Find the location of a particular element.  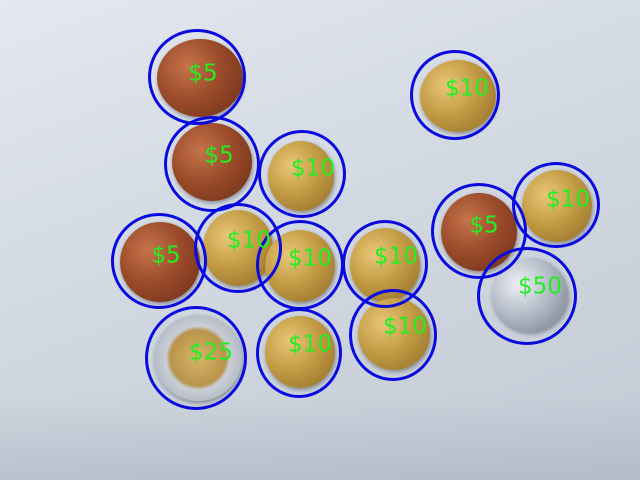

coin-value-label: $50 is located at coordinates (540, 286).